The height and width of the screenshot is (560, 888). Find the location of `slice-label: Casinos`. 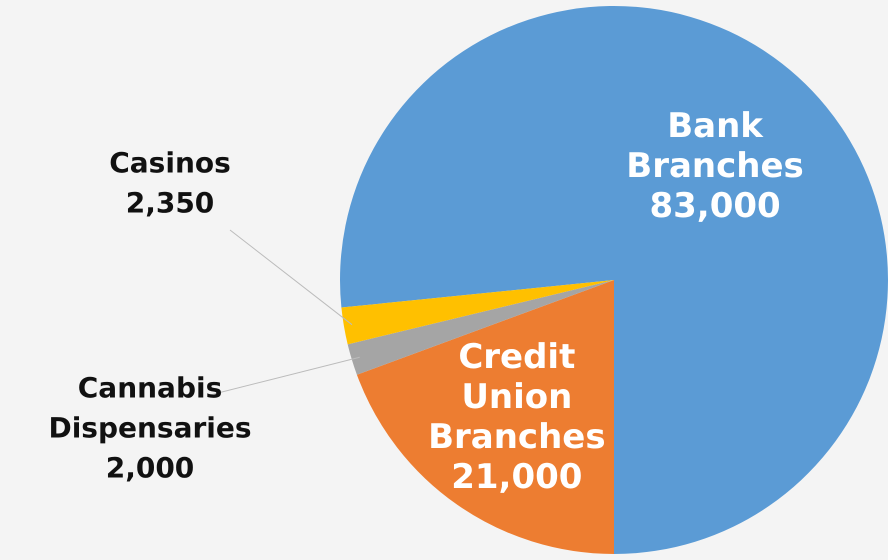

slice-label: Casinos is located at coordinates (170, 163).